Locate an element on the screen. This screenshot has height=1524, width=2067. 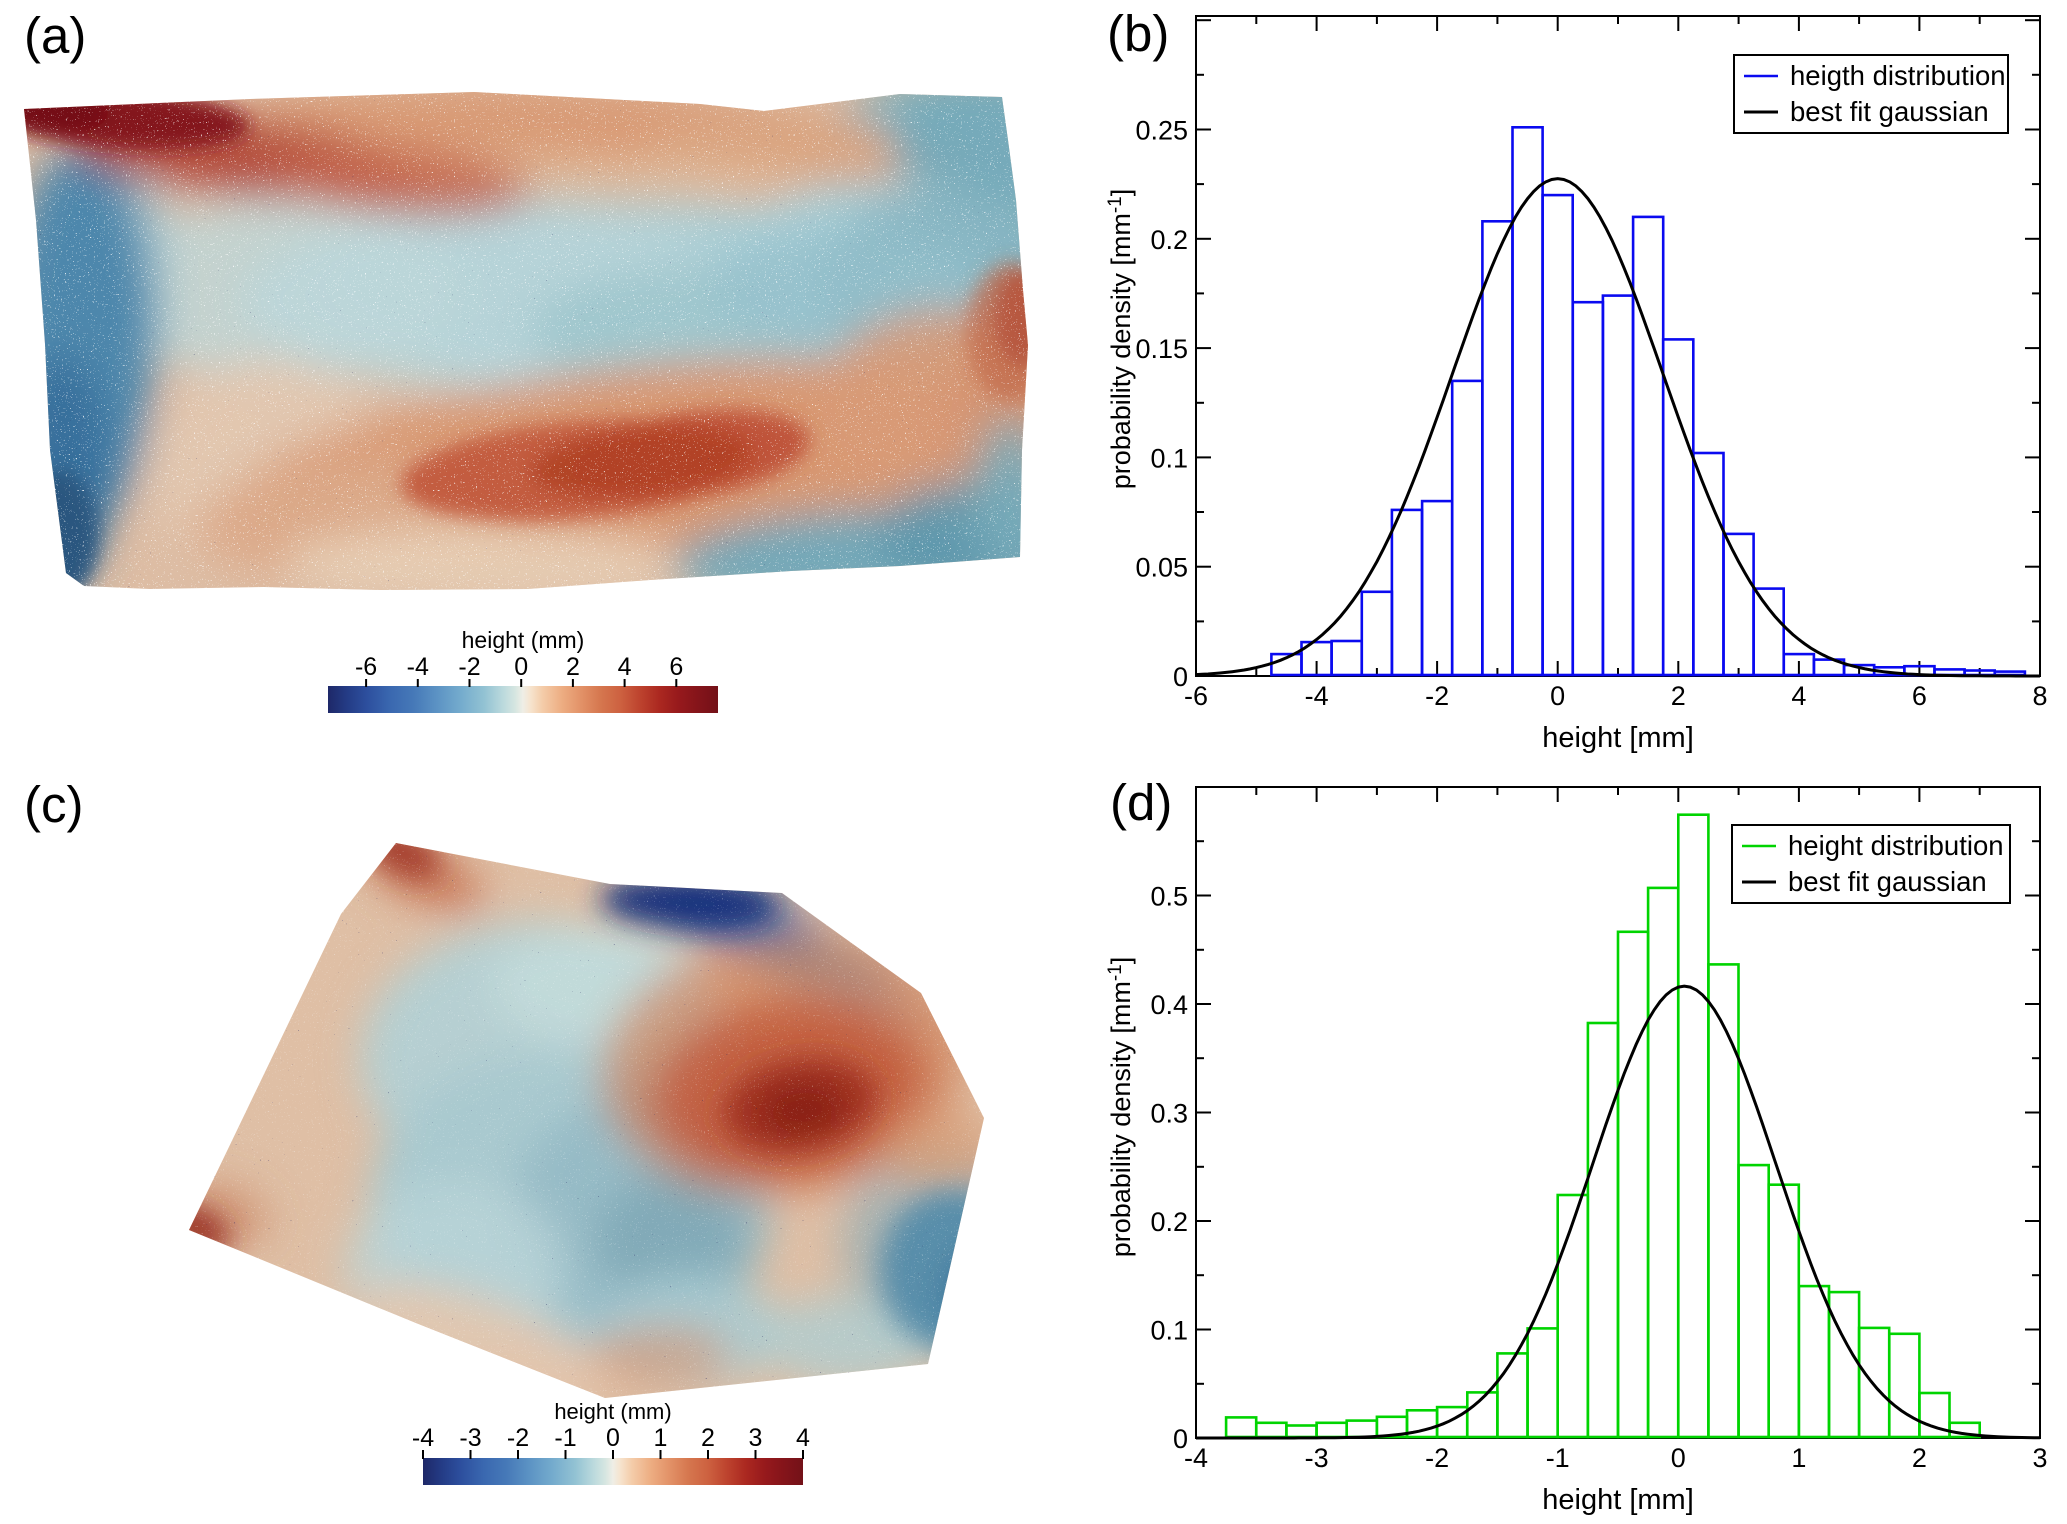
svg-text: 0.3 is located at coordinates (1169, 1114).